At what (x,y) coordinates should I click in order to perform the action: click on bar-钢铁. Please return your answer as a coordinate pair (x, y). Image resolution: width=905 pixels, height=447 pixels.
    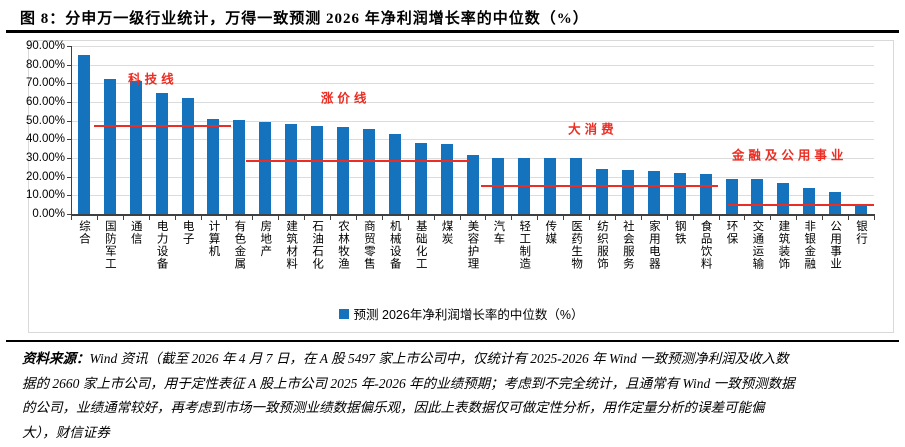
    Looking at the image, I should click on (679, 193).